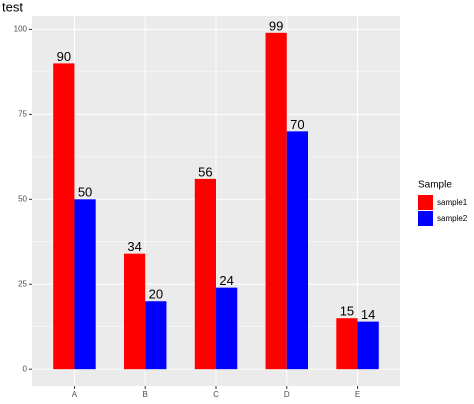  Describe the element at coordinates (64, 56) in the screenshot. I see `value-label: 90` at that location.